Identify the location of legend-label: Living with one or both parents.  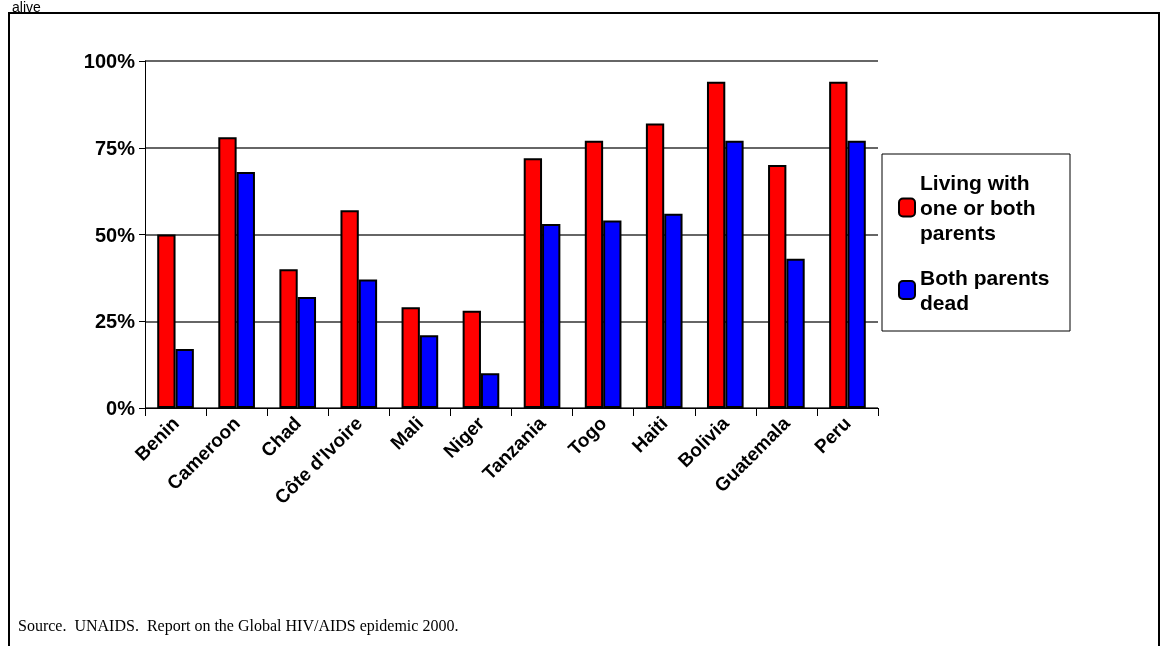
(981, 207).